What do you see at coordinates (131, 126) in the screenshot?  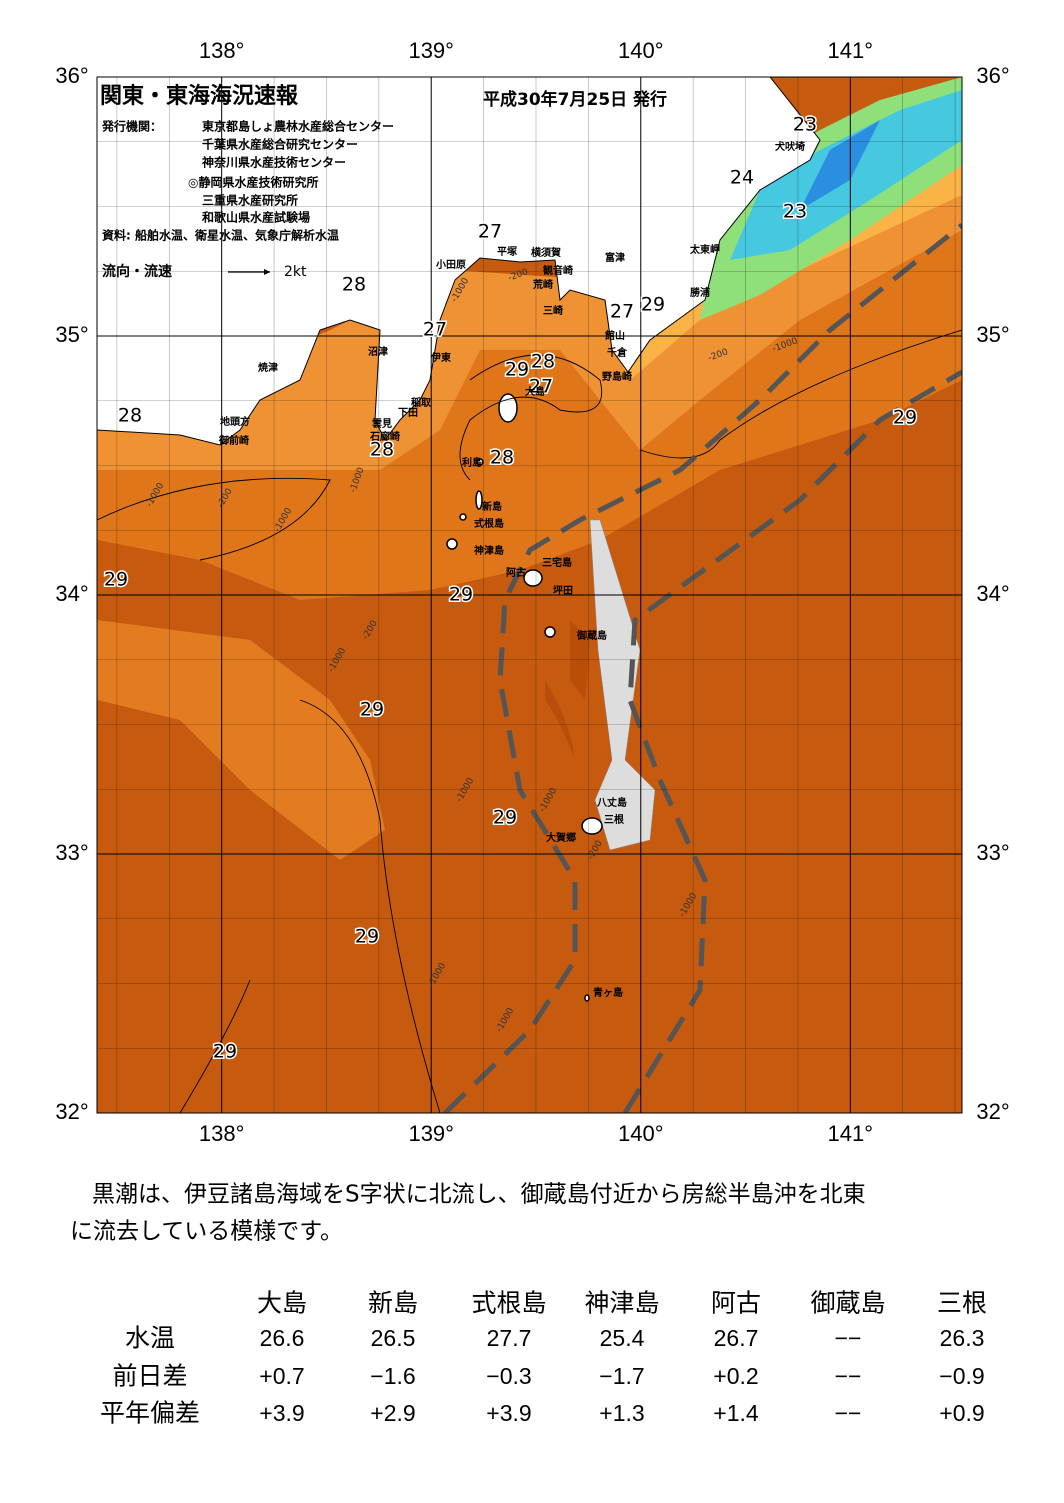 I see `publisher-label: 発行機関：` at bounding box center [131, 126].